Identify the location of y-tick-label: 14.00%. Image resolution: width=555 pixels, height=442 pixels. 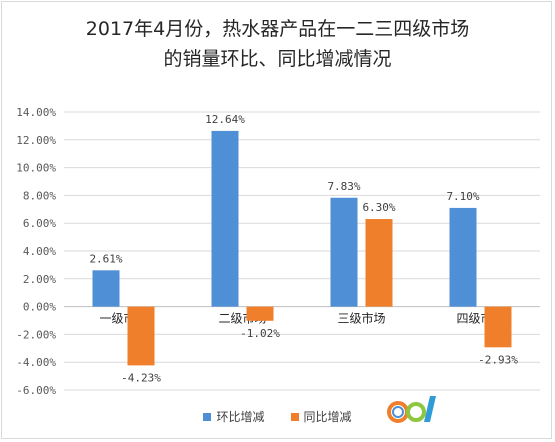
(36, 112).